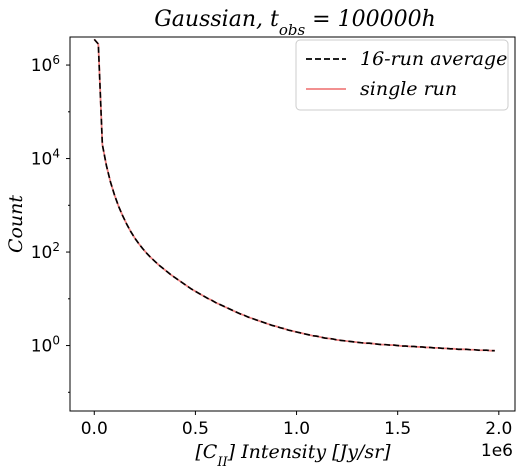 The height and width of the screenshot is (470, 522). I want to click on x-axis-offset-label: 1e6, so click(497, 451).